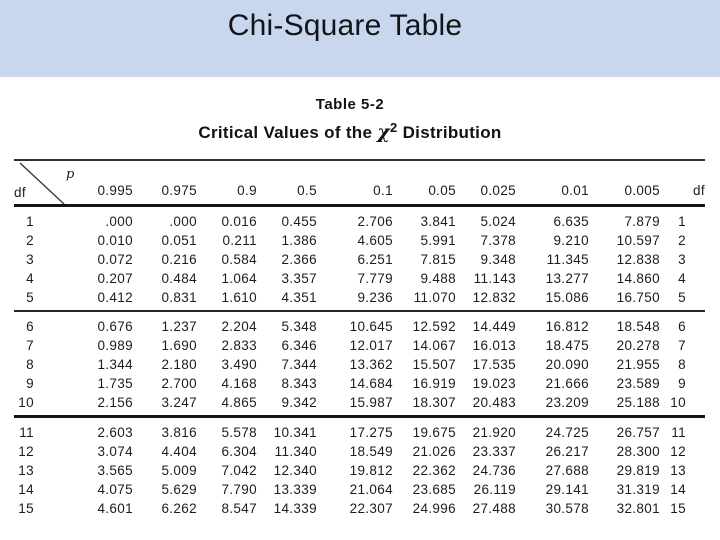  What do you see at coordinates (115, 432) in the screenshot?
I see `value-cell: 2.603` at bounding box center [115, 432].